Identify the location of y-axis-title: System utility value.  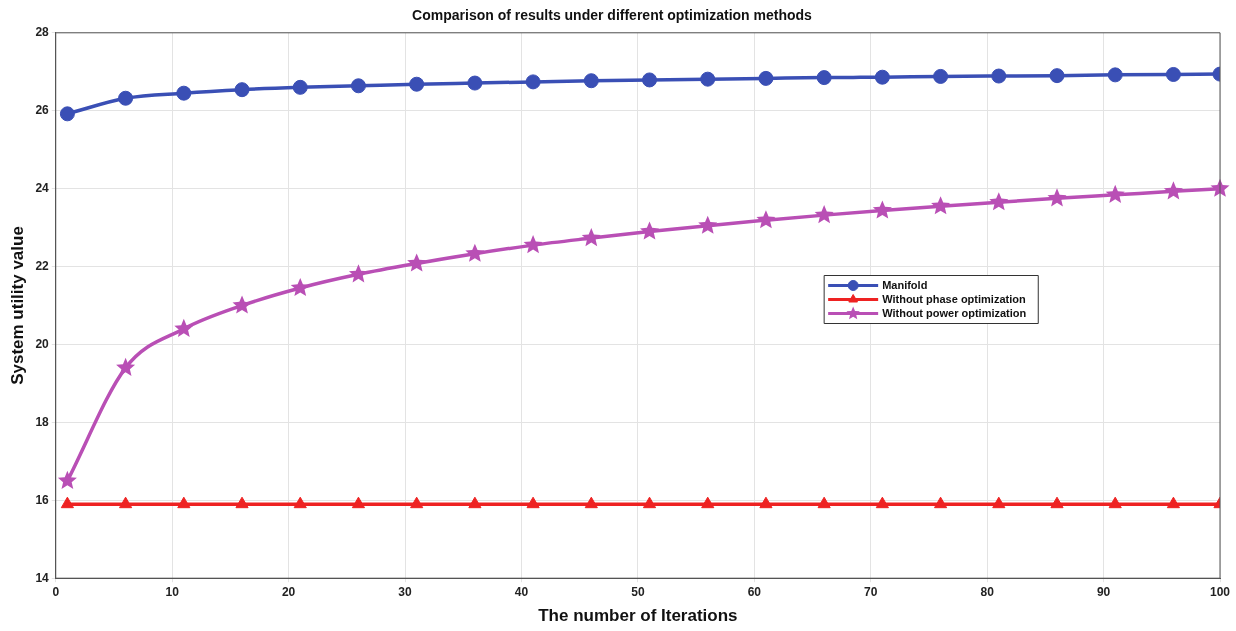
(17, 305).